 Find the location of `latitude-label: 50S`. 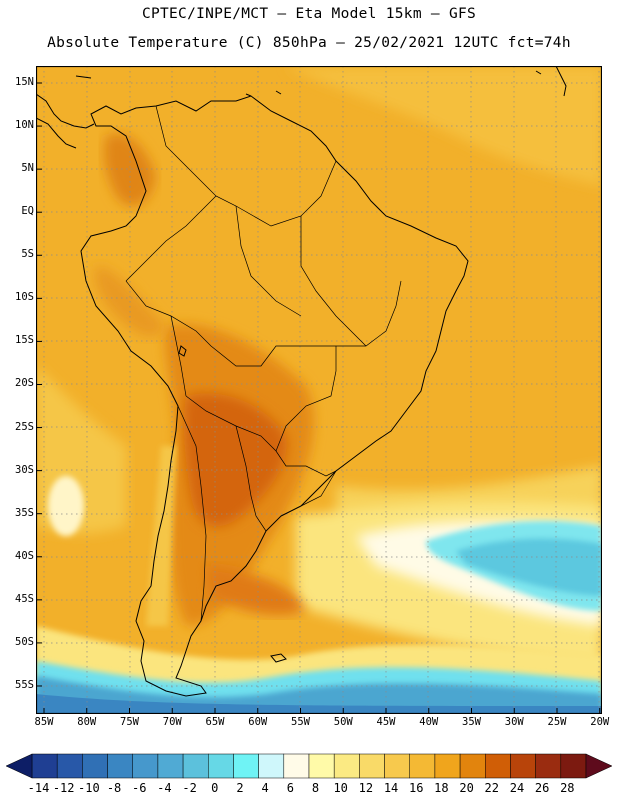

latitude-label: 50S is located at coordinates (24, 641).